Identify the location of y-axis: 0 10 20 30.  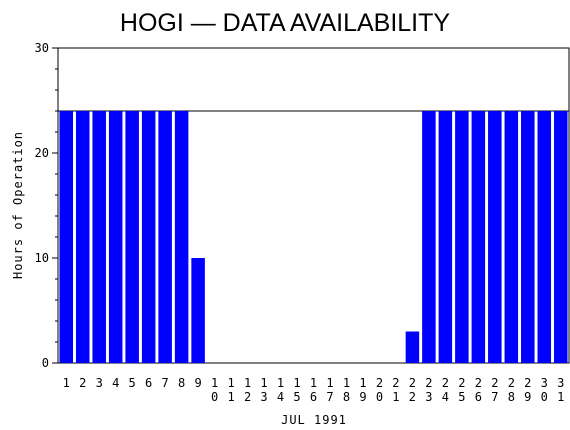
(46, 205).